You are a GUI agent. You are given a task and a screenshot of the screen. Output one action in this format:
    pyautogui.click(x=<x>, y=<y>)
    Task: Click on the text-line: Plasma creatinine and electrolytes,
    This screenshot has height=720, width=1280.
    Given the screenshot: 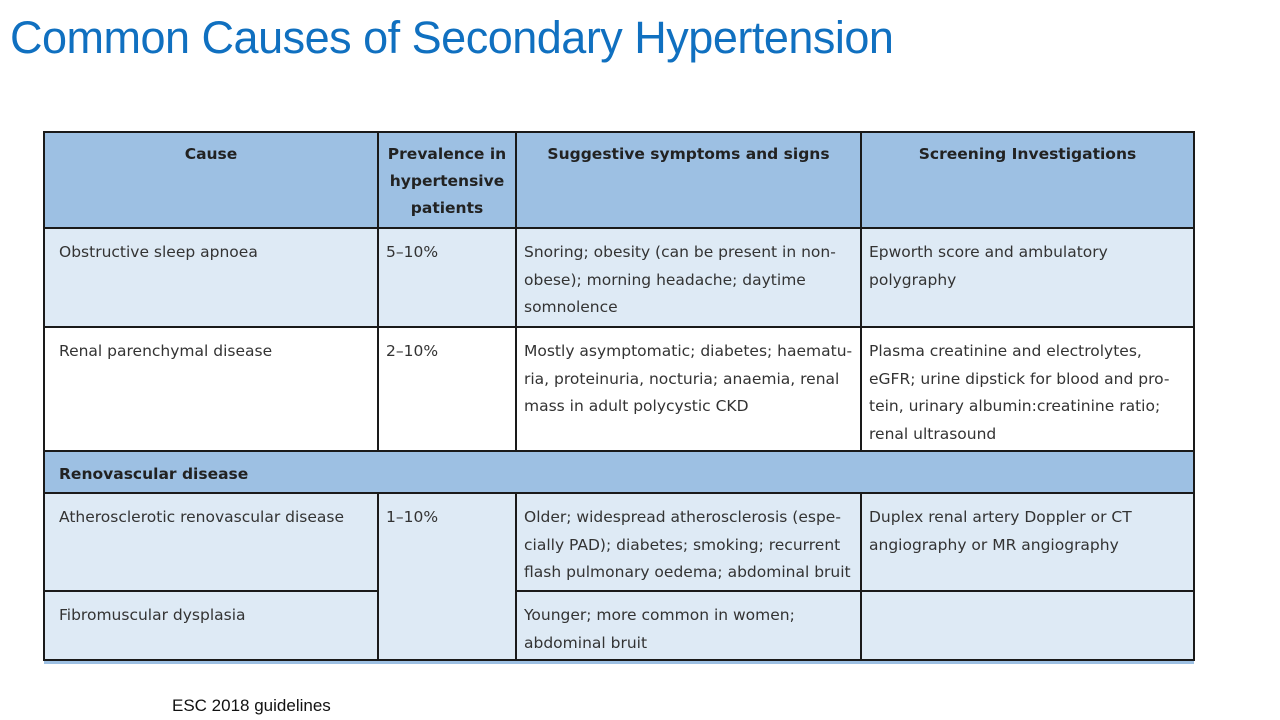 What is the action you would take?
    pyautogui.click(x=1005, y=351)
    